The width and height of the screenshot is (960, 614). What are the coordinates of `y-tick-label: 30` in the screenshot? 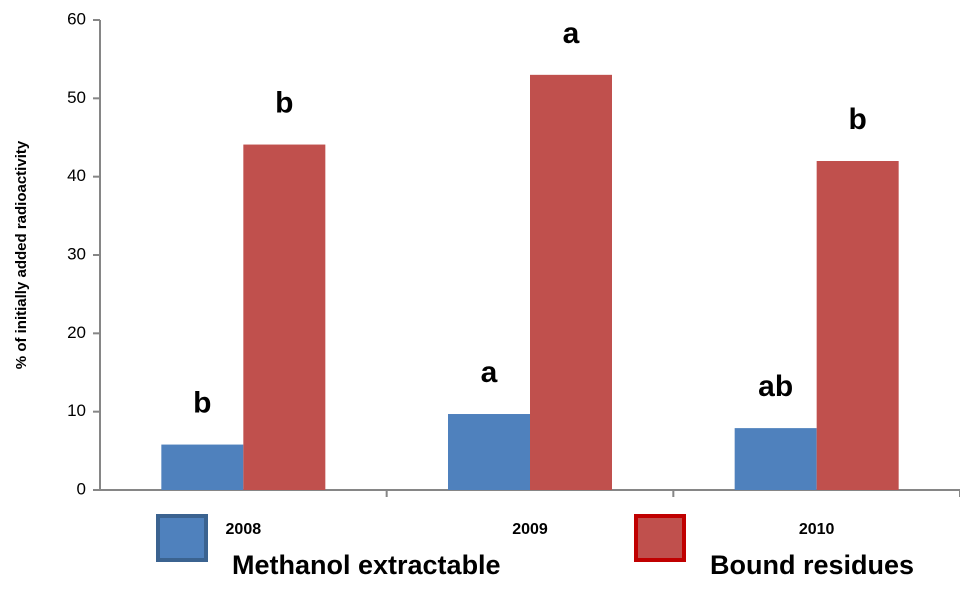 It's located at (76, 253).